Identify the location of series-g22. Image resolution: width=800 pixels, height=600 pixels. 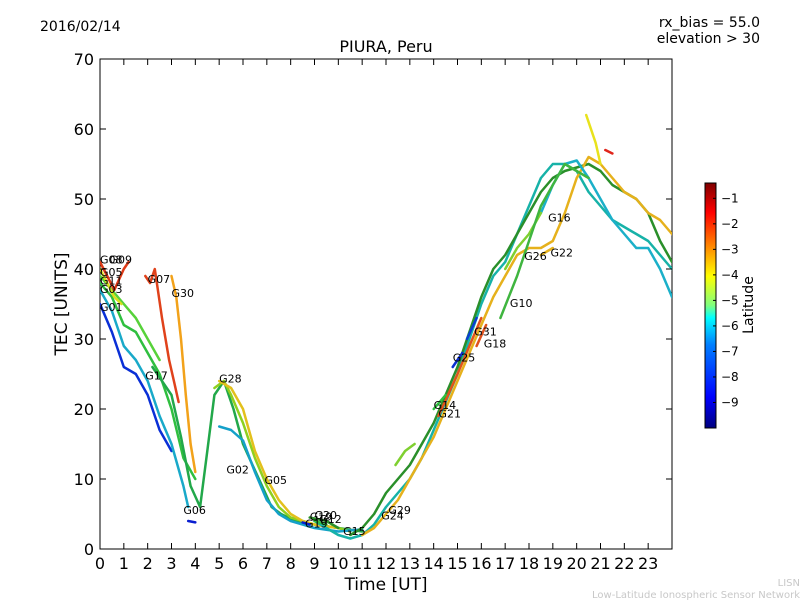
(547, 251).